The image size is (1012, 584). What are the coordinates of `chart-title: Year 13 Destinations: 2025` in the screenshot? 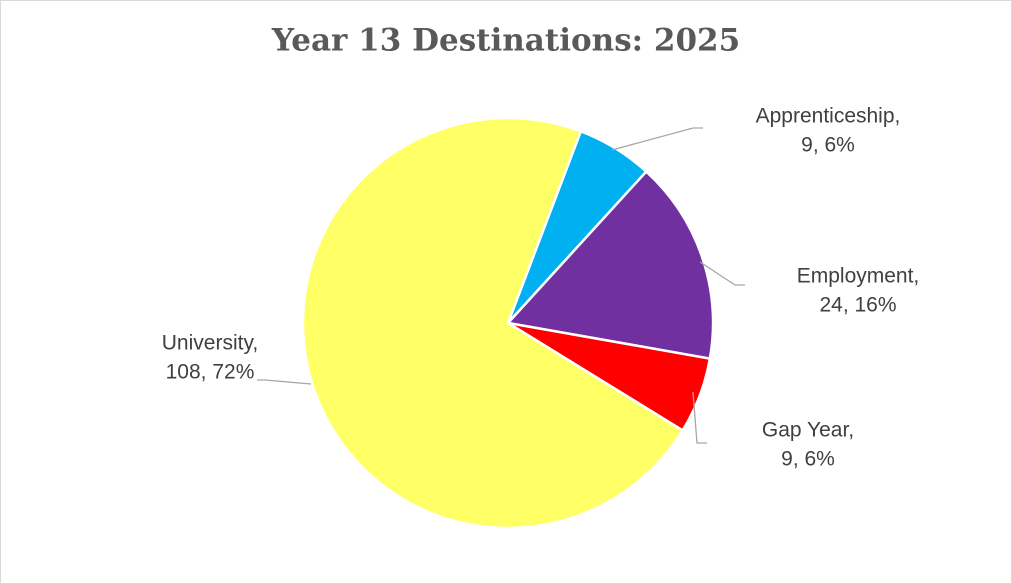 It's located at (505, 41).